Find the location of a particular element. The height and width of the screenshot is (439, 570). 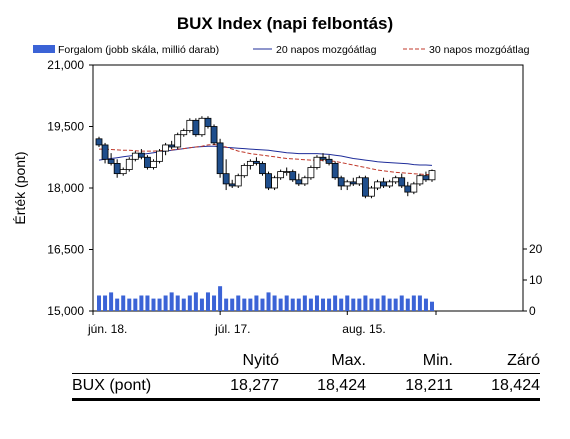

y-tick-label: 15,000 is located at coordinates (65, 311).